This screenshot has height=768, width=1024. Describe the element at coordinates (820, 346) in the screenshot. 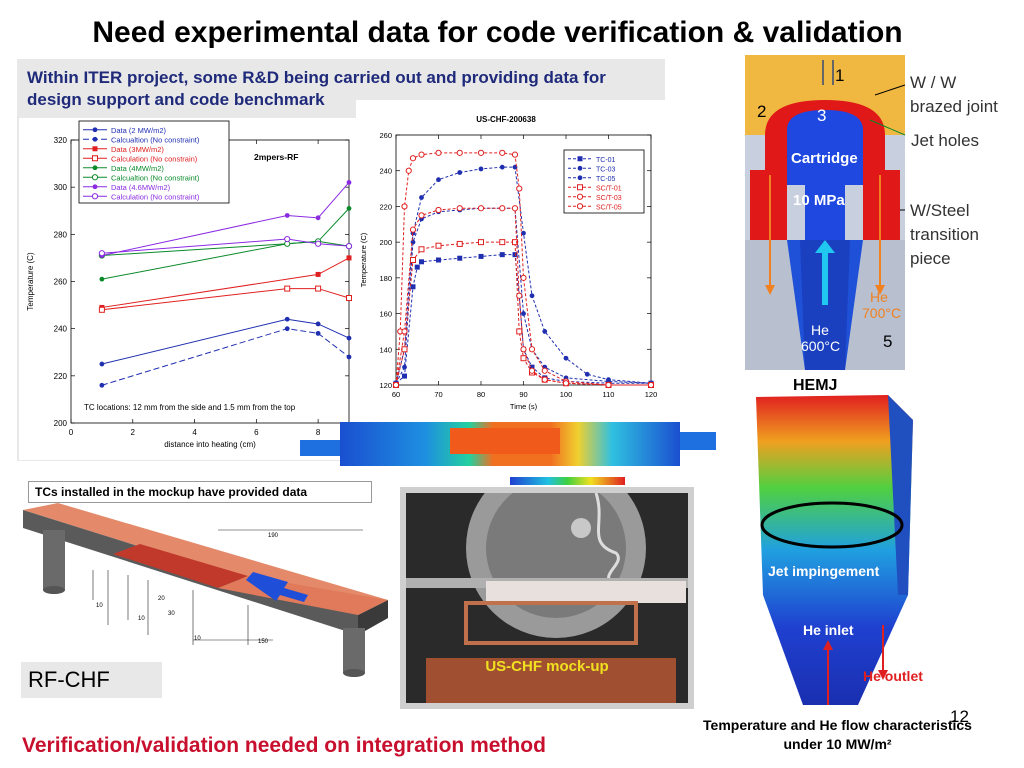

I see `label-he-in-temp: 600°C` at that location.